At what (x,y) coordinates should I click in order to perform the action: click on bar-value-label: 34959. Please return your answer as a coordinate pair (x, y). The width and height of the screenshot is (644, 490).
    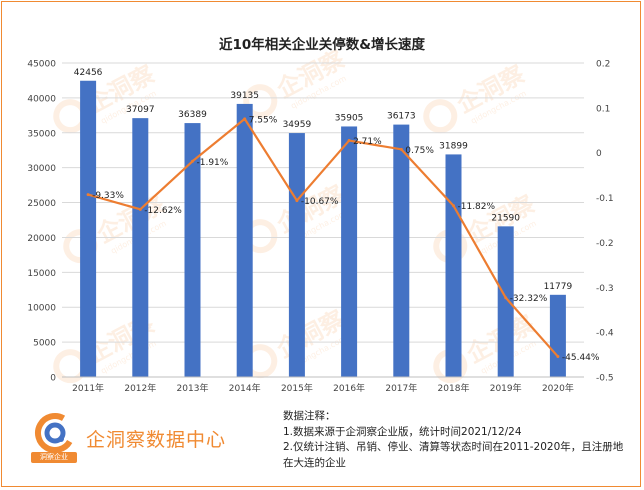
    Looking at the image, I should click on (297, 125).